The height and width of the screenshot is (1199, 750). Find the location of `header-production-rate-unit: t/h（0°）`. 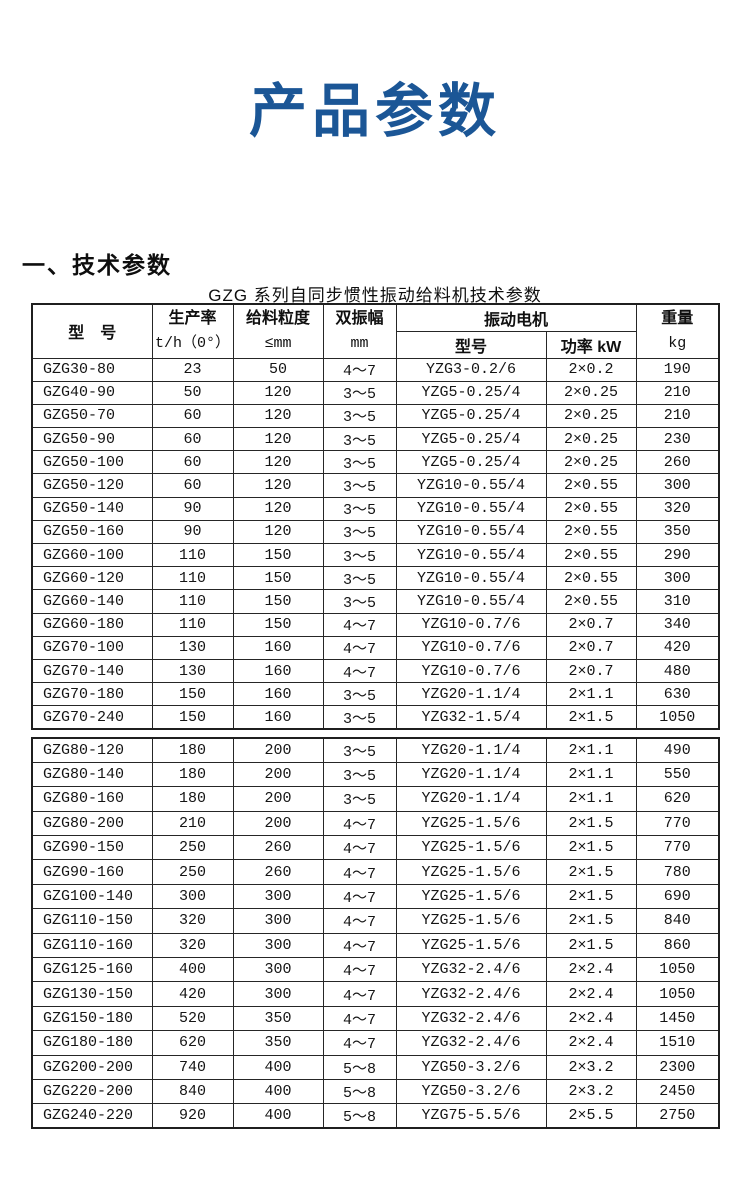

header-production-rate-unit: t/h（0°） is located at coordinates (192, 344).